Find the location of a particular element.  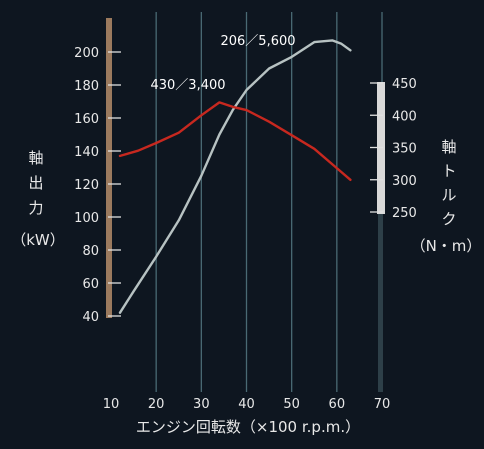

left-tick-label-40: 40 is located at coordinates (90, 317).